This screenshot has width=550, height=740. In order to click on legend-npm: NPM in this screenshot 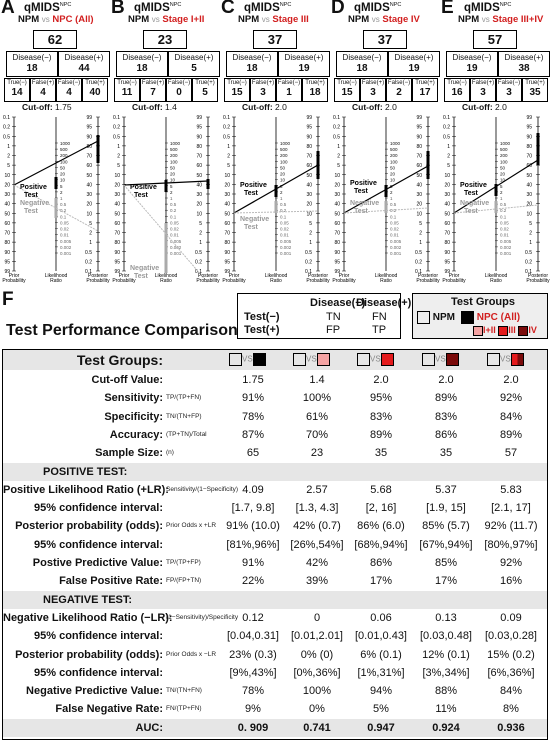, I will do `click(436, 317)`.